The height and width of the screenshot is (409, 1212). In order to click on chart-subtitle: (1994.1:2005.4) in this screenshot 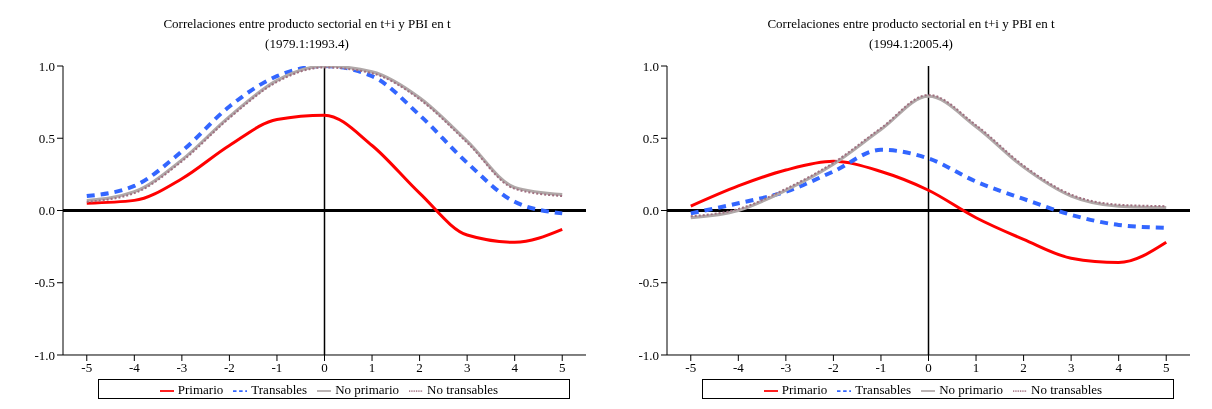, I will do `click(911, 44)`.